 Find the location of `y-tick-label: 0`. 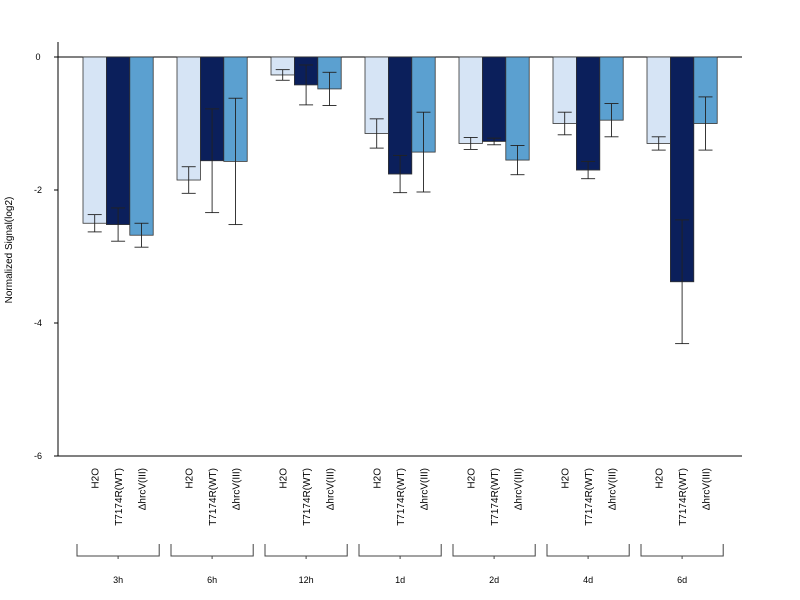

y-tick-label: 0 is located at coordinates (37, 57).